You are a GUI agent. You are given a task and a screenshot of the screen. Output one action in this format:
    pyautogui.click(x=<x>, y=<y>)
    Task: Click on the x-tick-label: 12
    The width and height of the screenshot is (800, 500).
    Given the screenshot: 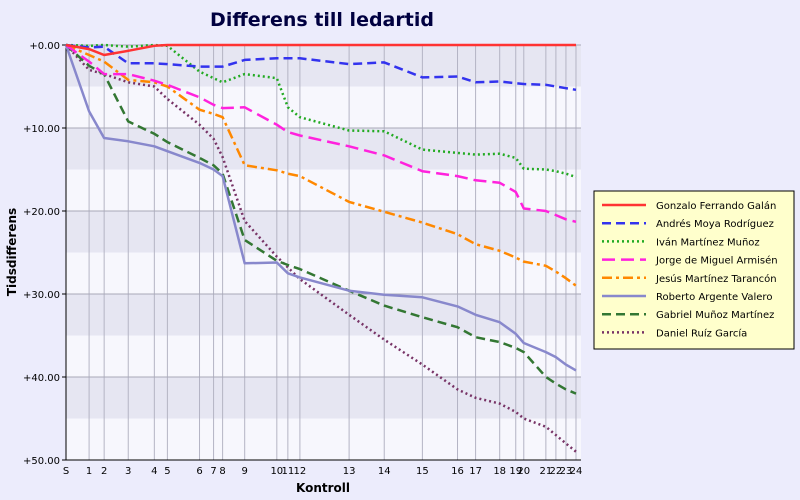 What is the action you would take?
    pyautogui.click(x=300, y=471)
    